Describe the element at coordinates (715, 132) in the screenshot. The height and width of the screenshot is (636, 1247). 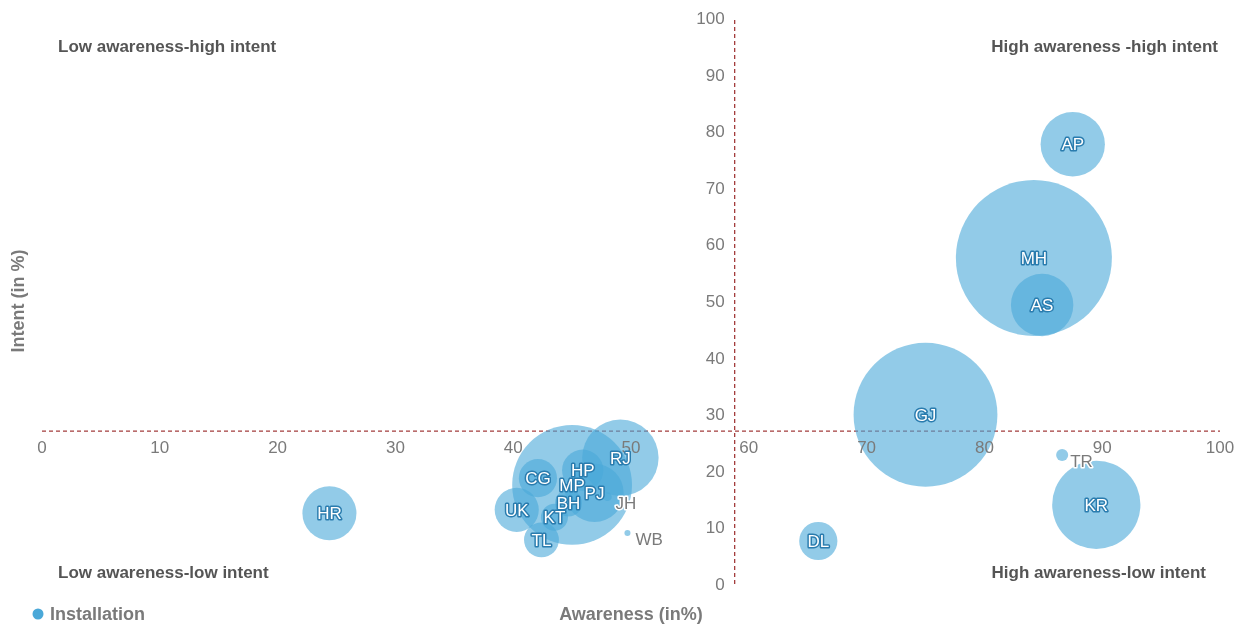
I see `y-tick-label: 80` at that location.